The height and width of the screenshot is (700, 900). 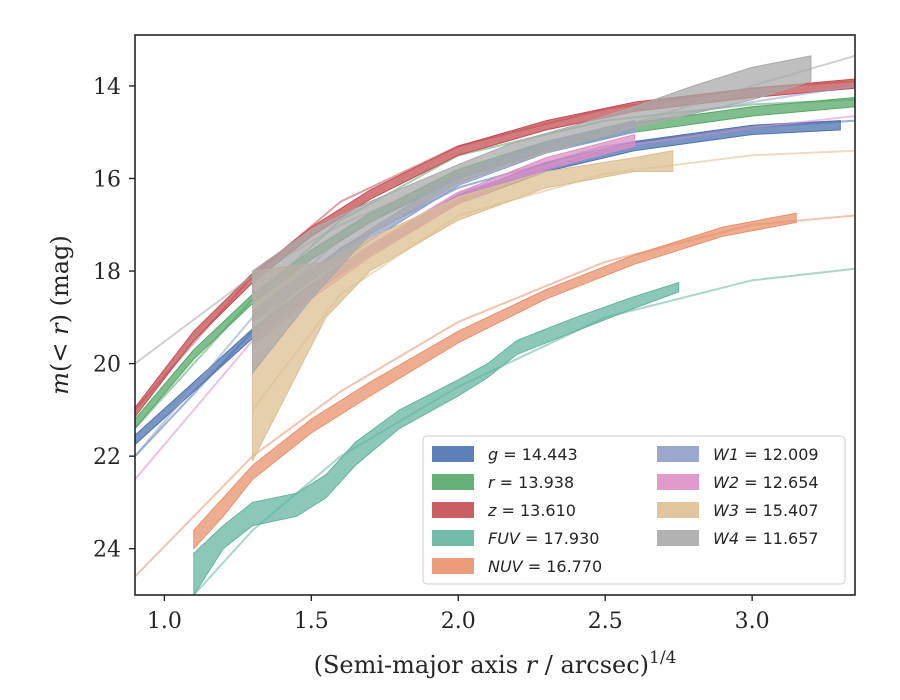 What do you see at coordinates (453, 510) in the screenshot?
I see `legend-swatch-z` at bounding box center [453, 510].